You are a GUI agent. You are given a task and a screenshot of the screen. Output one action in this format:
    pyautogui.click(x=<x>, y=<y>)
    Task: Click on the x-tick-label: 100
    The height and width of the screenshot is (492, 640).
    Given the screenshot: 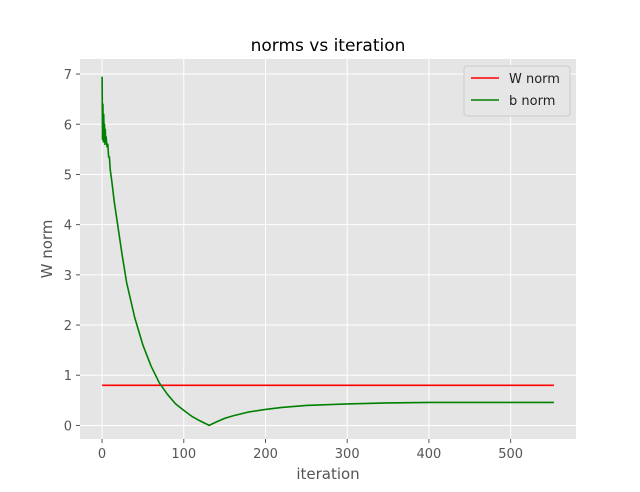 What is the action you would take?
    pyautogui.click(x=183, y=454)
    